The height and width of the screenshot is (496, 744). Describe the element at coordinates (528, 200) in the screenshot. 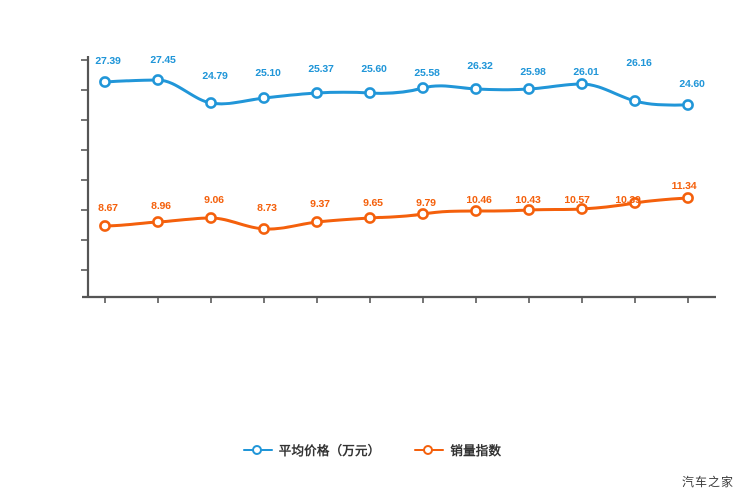

I see `data-label-sales: 10.43` at that location.